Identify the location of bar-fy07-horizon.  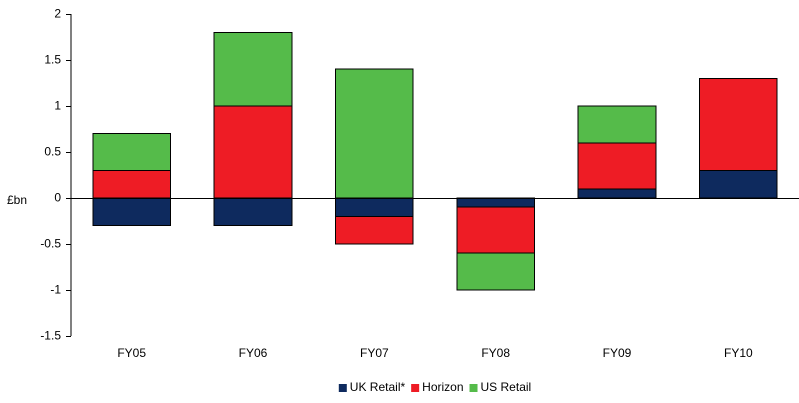
(374, 230).